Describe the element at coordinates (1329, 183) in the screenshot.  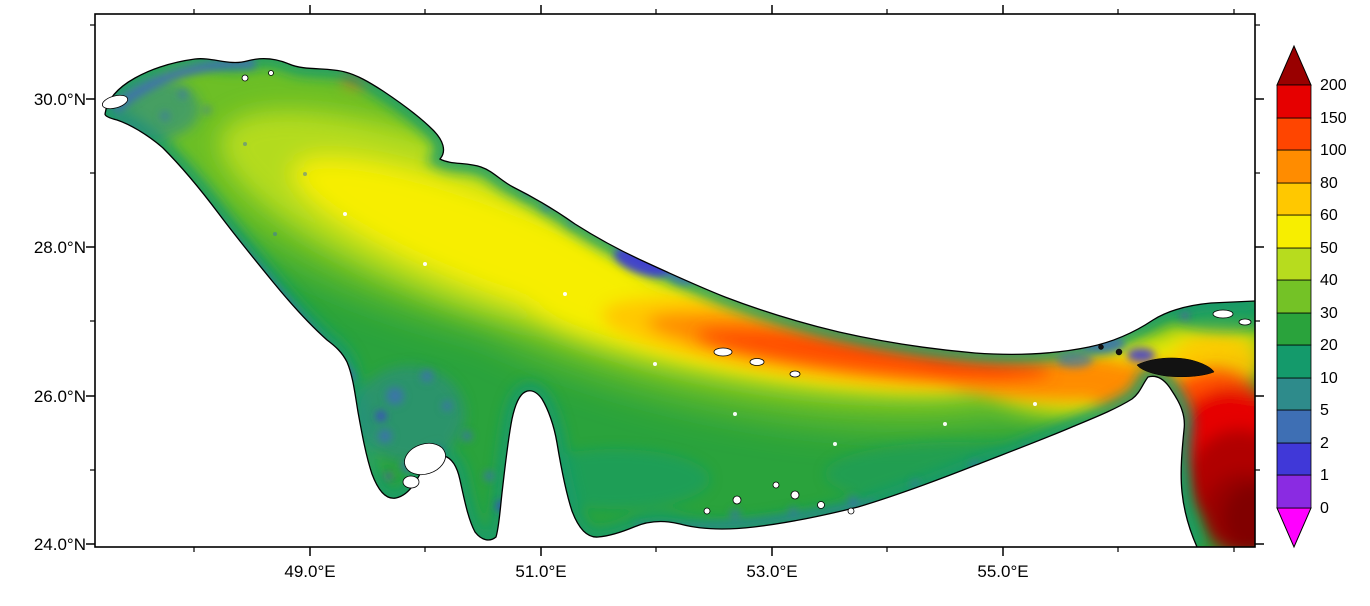
I see `colorbar-tick-label: 80` at that location.